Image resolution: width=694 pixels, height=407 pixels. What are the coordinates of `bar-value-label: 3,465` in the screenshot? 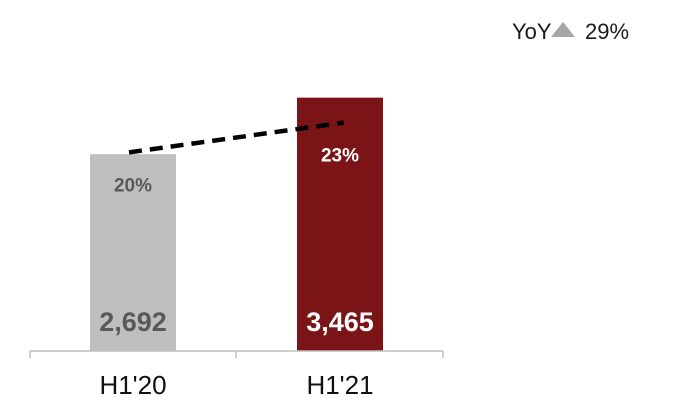 It's located at (340, 322).